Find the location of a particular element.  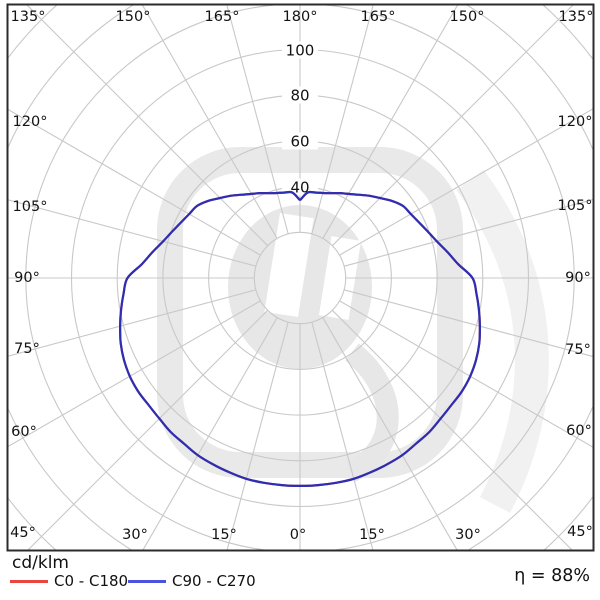

legend-label-c90-c270: C90 - C270 is located at coordinates (214, 581).